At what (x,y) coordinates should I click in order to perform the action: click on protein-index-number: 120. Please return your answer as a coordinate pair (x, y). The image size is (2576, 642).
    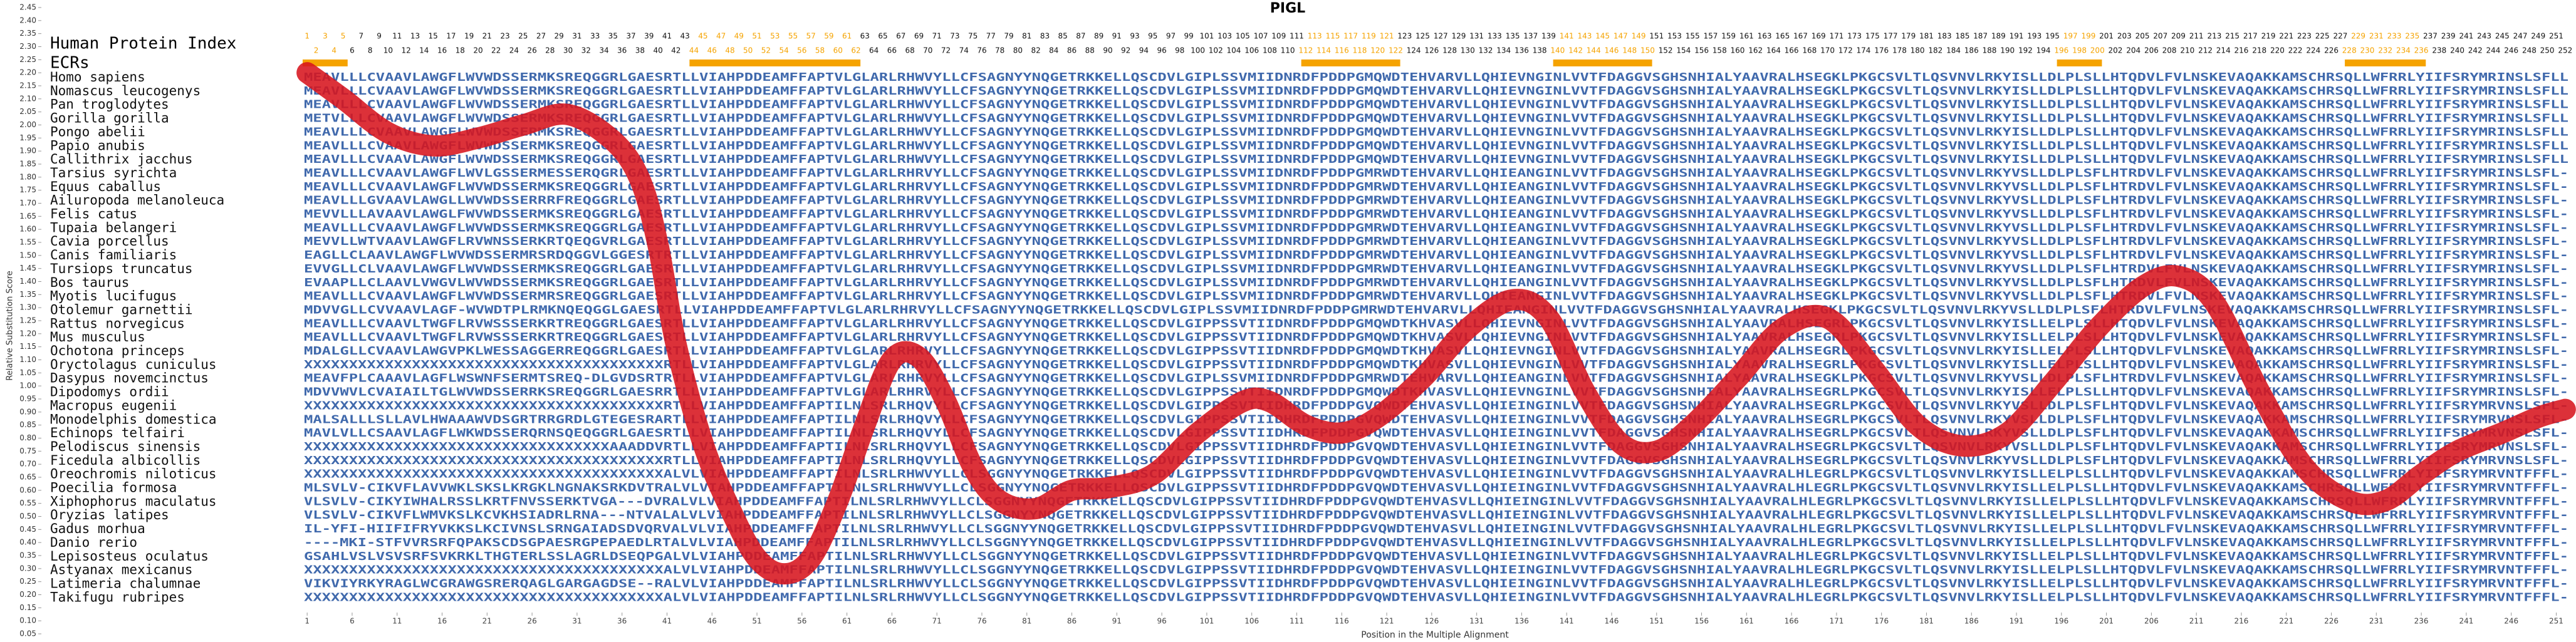
    Looking at the image, I should click on (1377, 50).